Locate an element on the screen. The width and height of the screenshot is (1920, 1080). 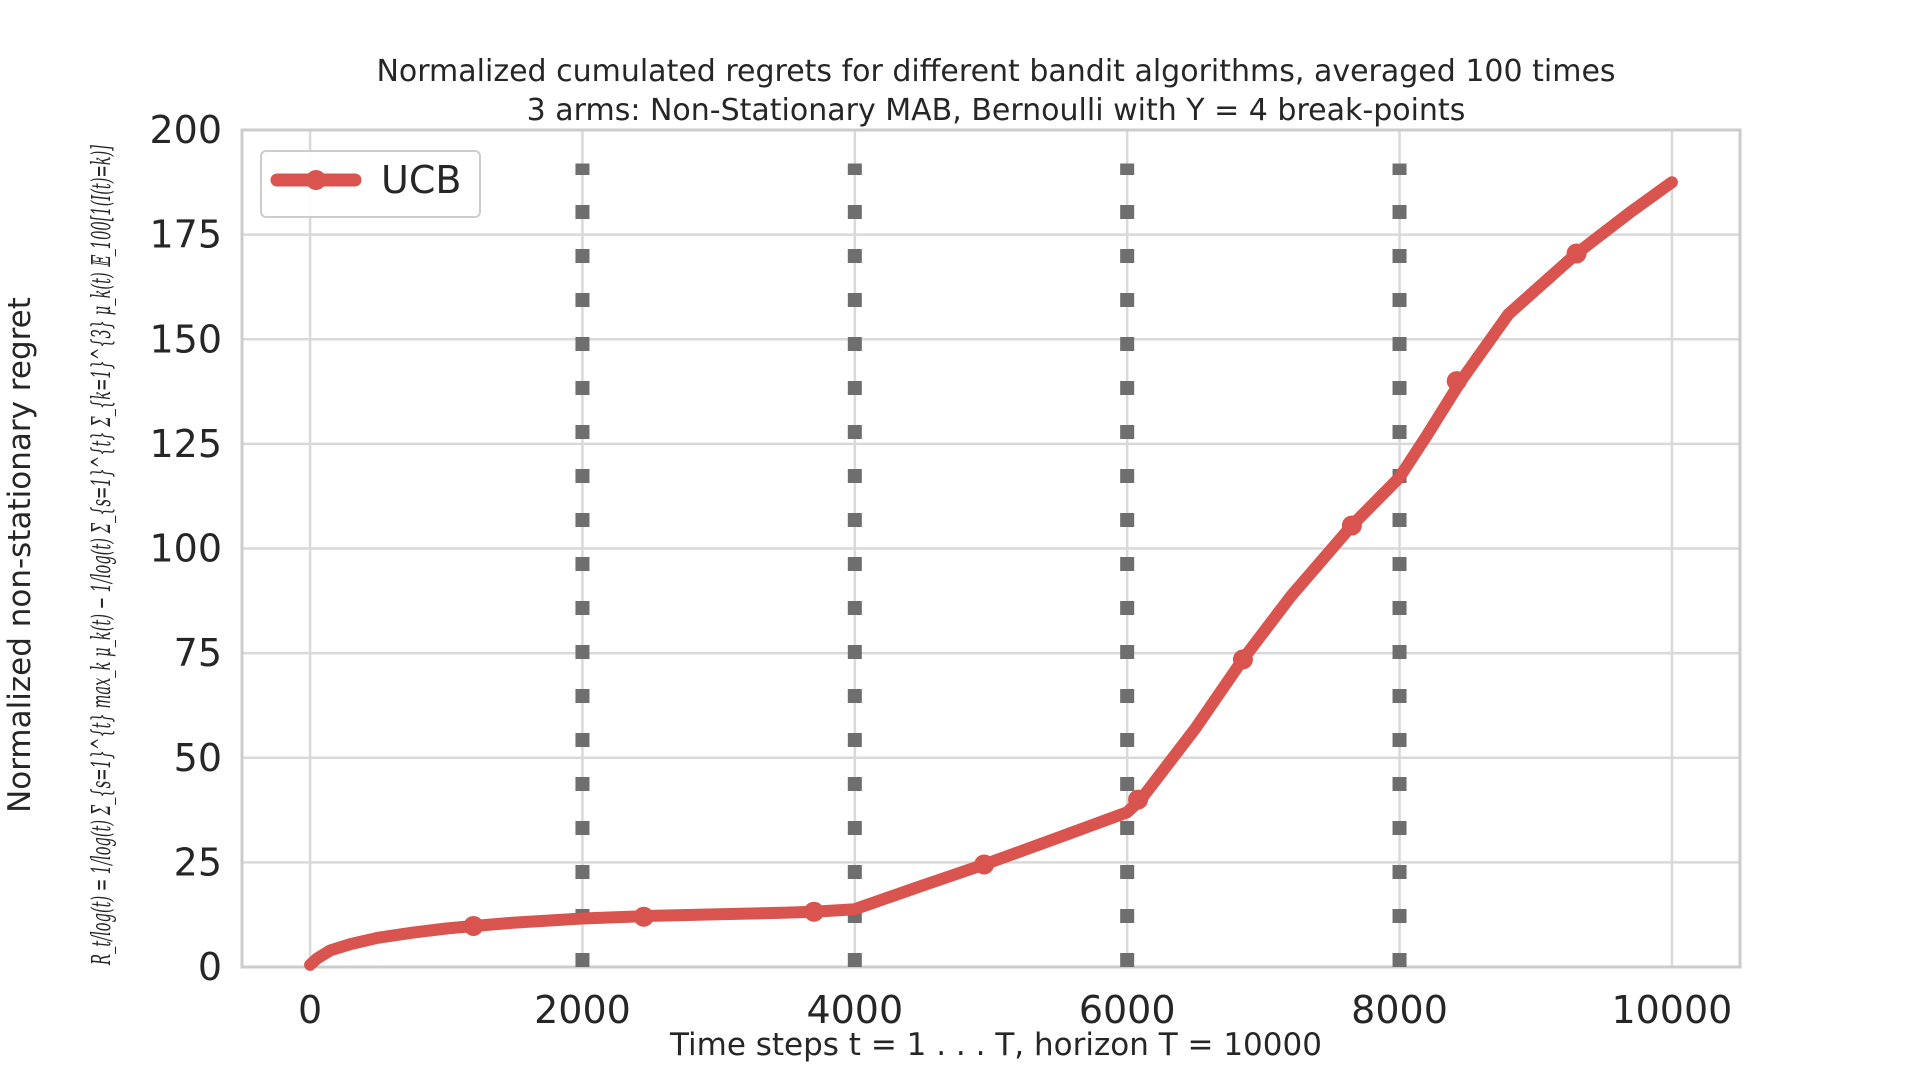
y-tick-labels: 0 25 50 75 100 125 150 175 200 is located at coordinates (185, 548).